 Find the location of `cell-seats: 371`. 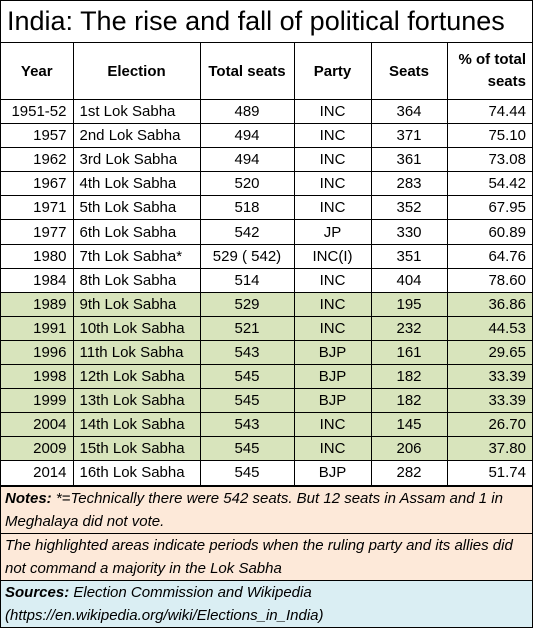

cell-seats: 371 is located at coordinates (409, 136).